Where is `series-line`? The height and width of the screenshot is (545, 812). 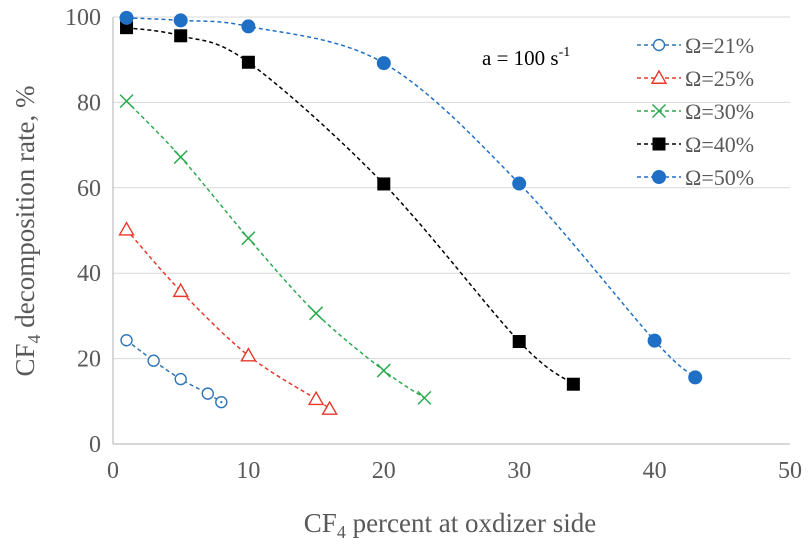 series-line is located at coordinates (228, 319).